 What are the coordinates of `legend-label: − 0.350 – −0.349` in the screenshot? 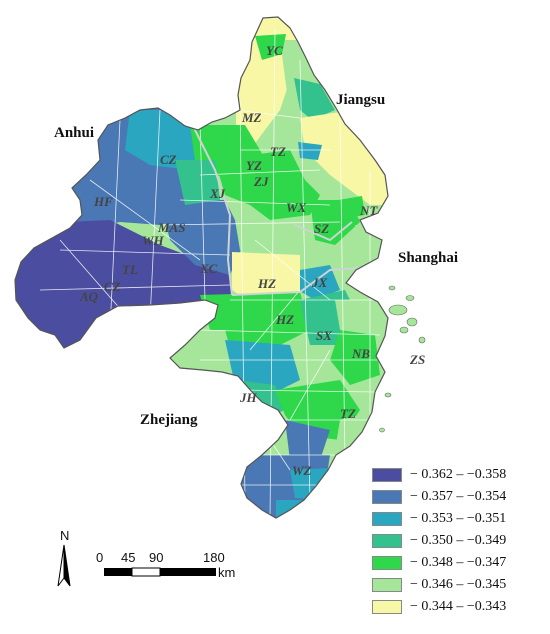 It's located at (458, 540).